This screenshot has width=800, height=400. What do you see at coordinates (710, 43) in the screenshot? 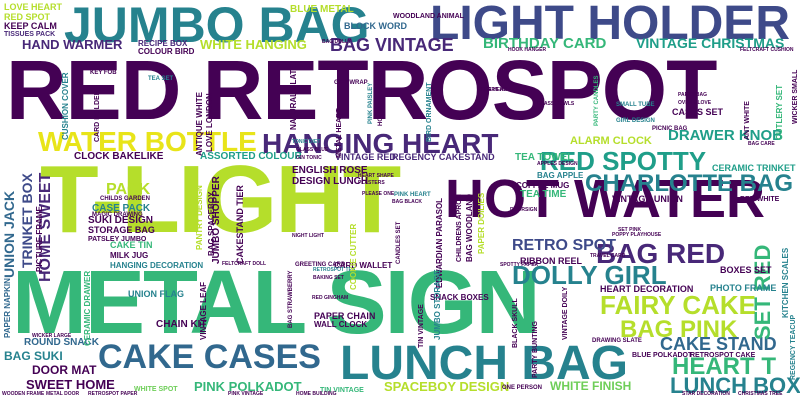
I see `cloud-word: VINTAGE CHRISTMAS` at bounding box center [710, 43].